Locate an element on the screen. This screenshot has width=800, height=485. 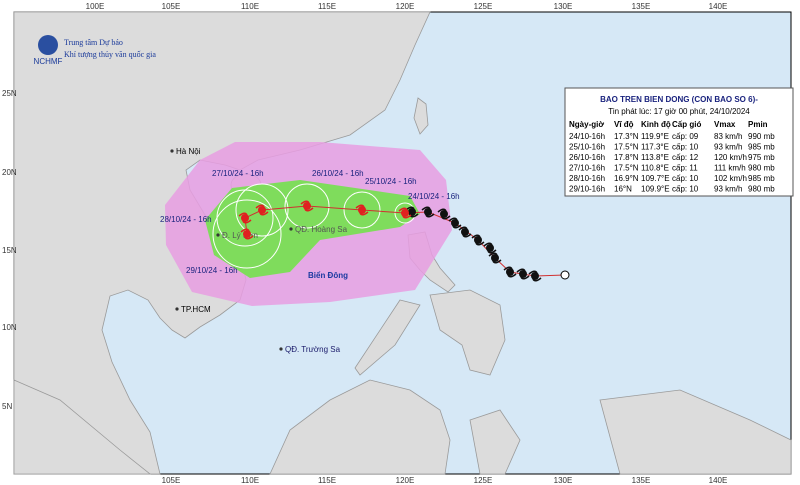
column-header: Ngày-giờ is located at coordinates (586, 124).